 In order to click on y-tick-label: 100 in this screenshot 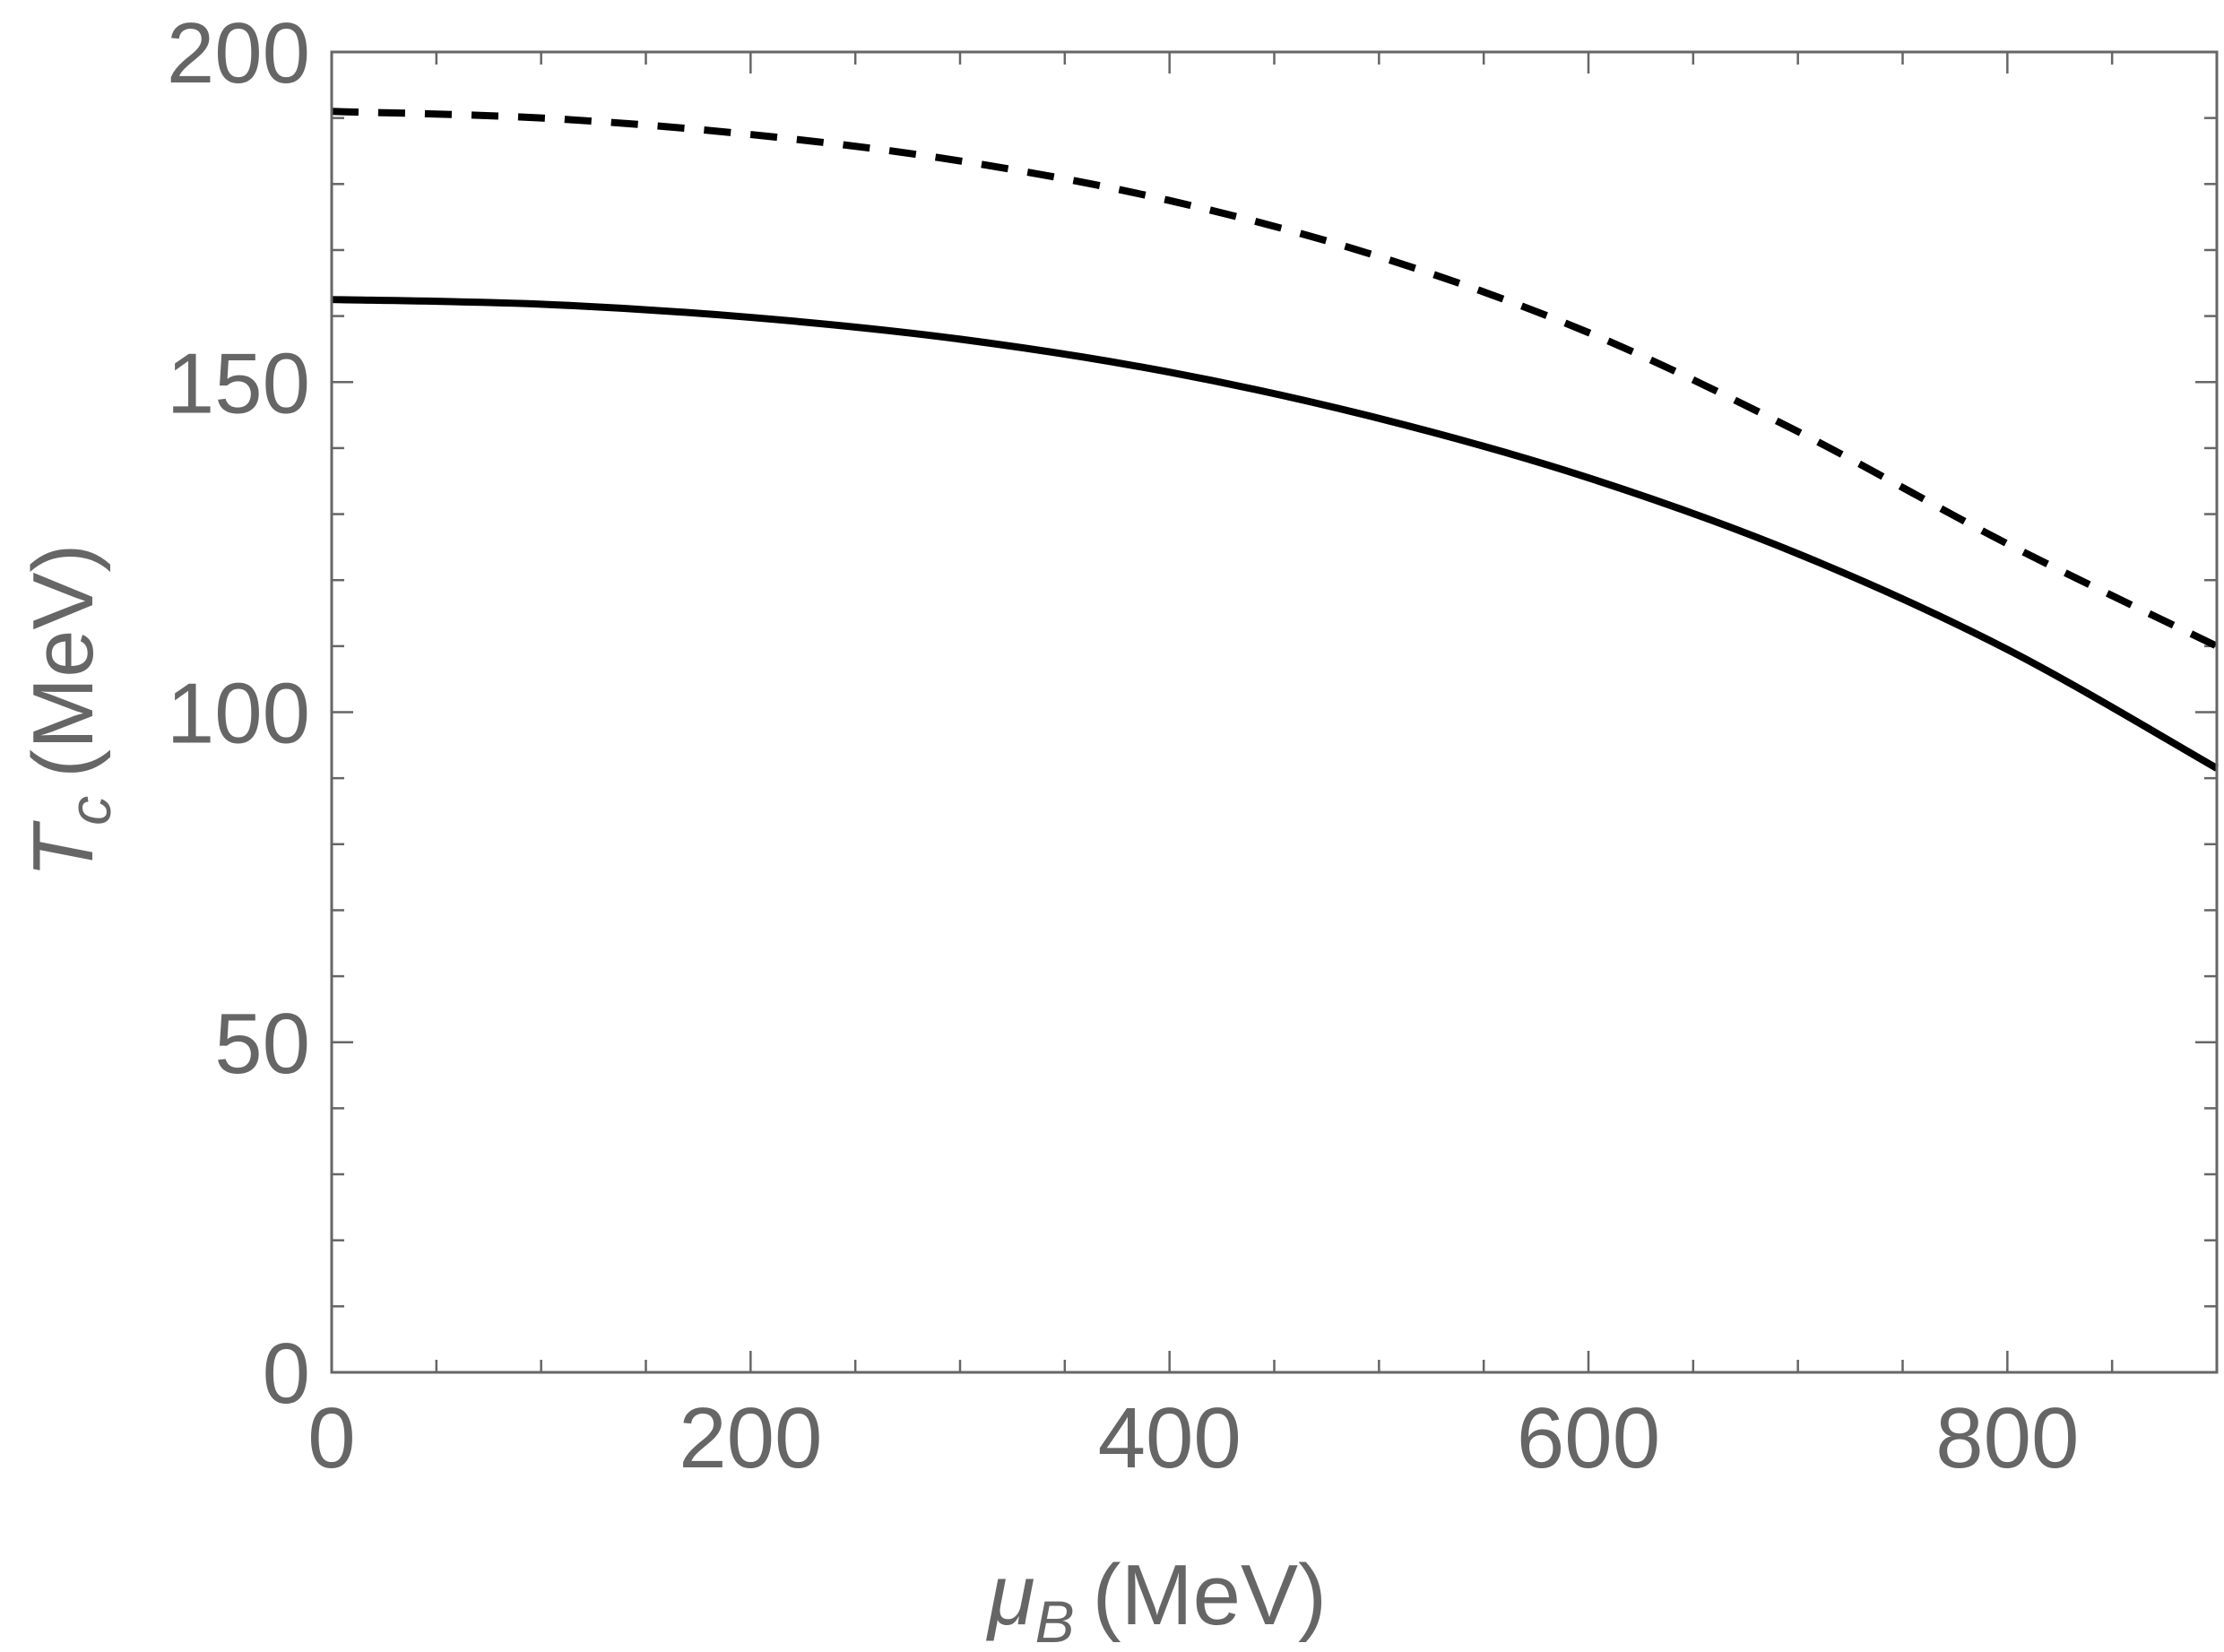, I will do `click(238, 714)`.